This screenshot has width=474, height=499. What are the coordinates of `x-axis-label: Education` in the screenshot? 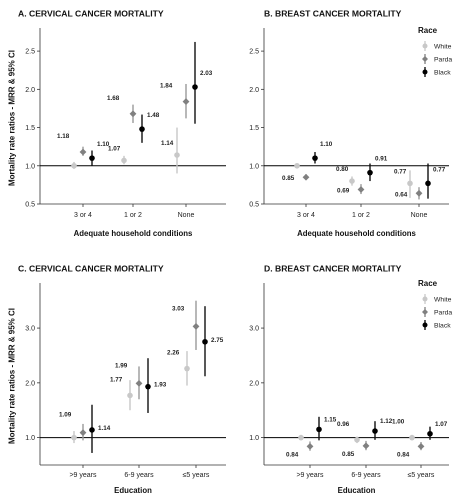 It's located at (357, 490).